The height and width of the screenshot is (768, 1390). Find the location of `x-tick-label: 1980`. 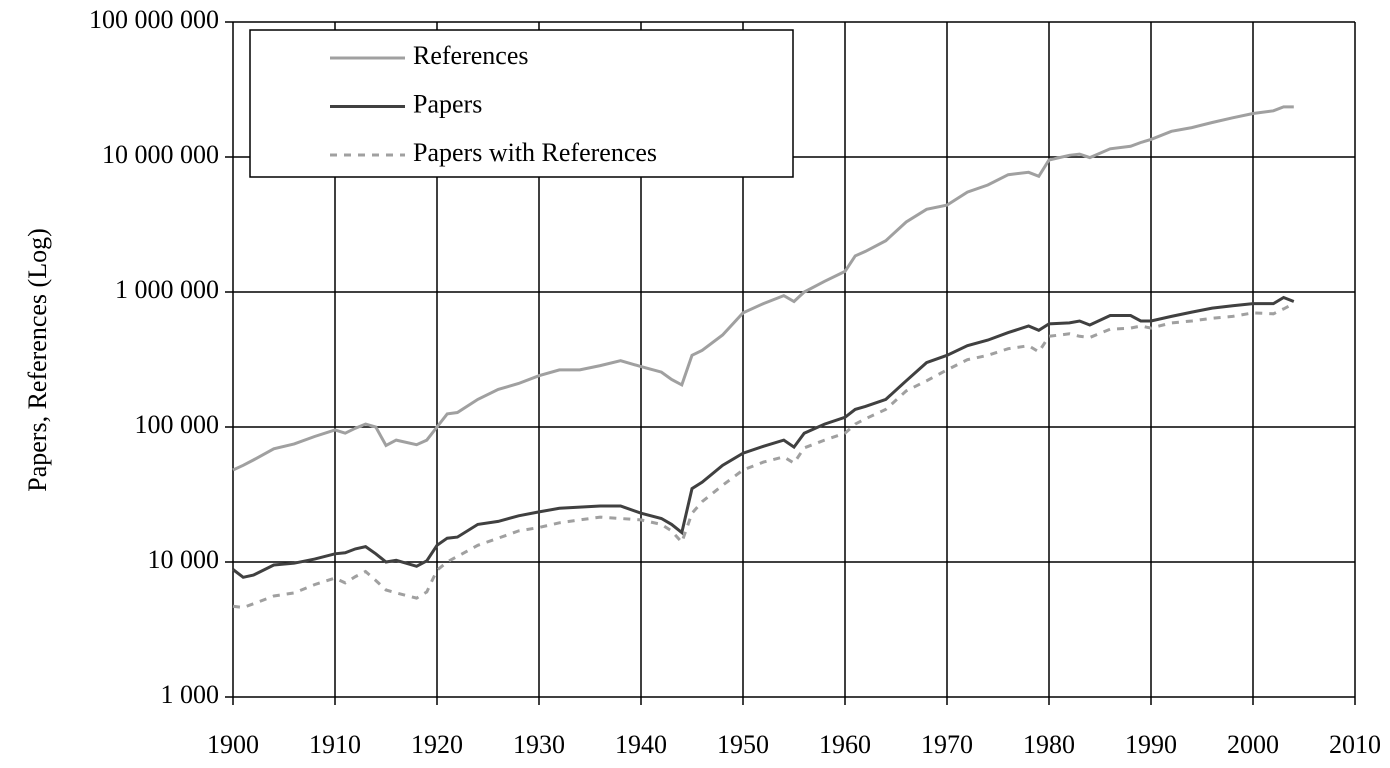

x-tick-label: 1980 is located at coordinates (1049, 744).